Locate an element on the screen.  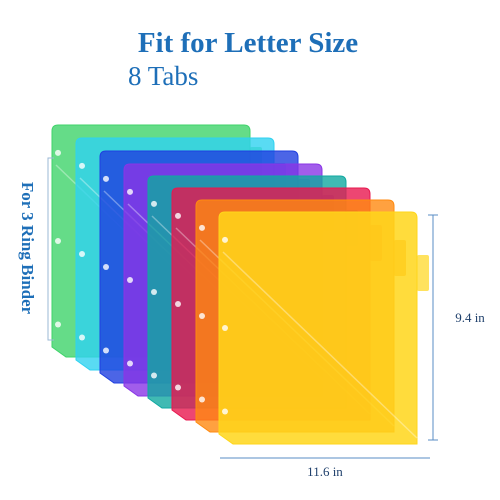
folder-tab is located at coordinates (423, 273).